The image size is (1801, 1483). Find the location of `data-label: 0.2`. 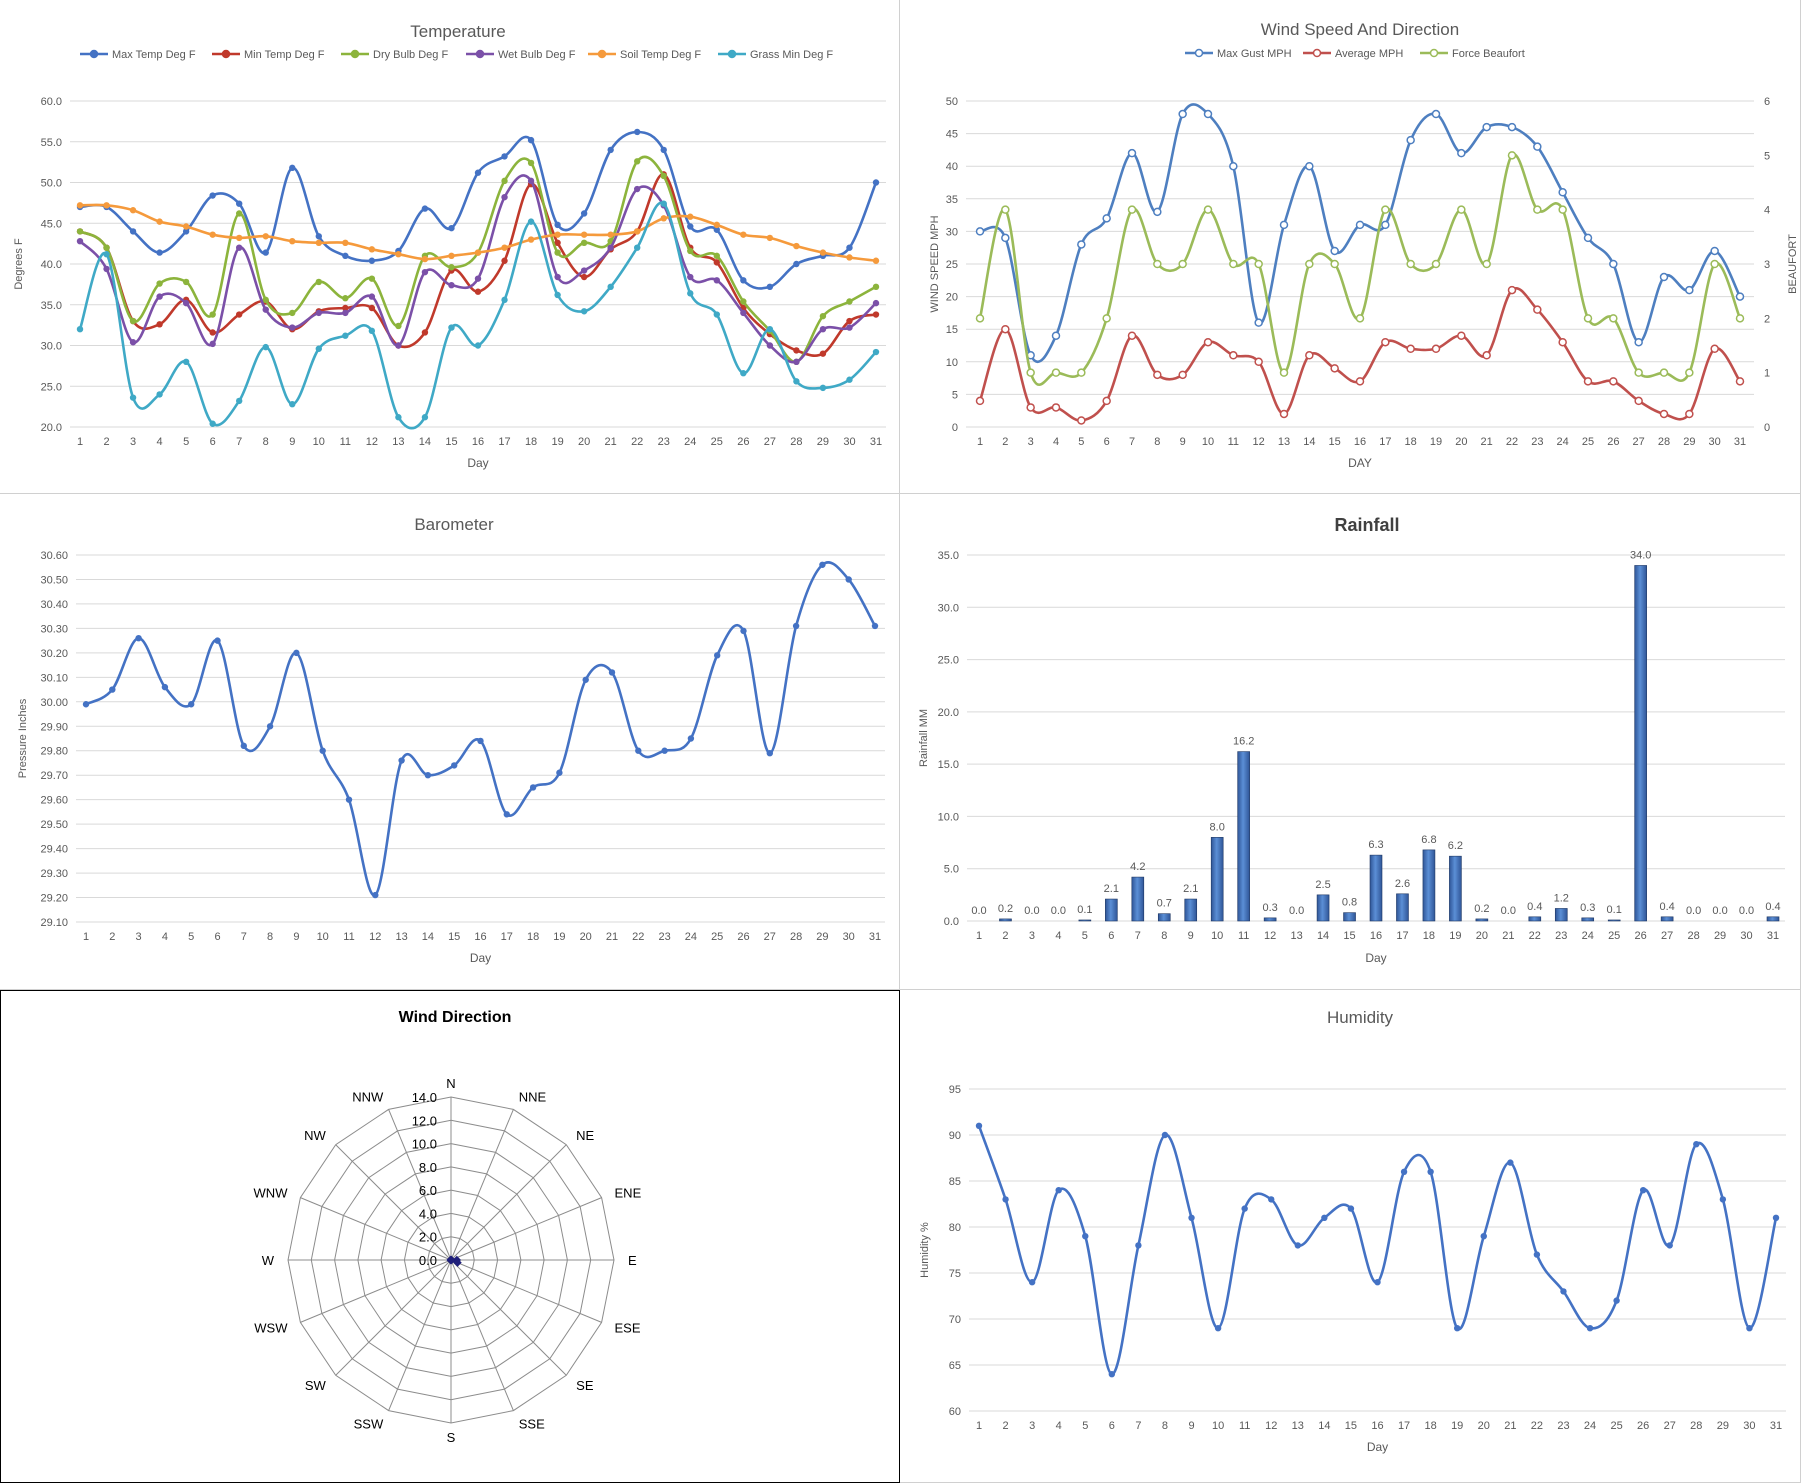

data-label: 0.2 is located at coordinates (1481, 909).